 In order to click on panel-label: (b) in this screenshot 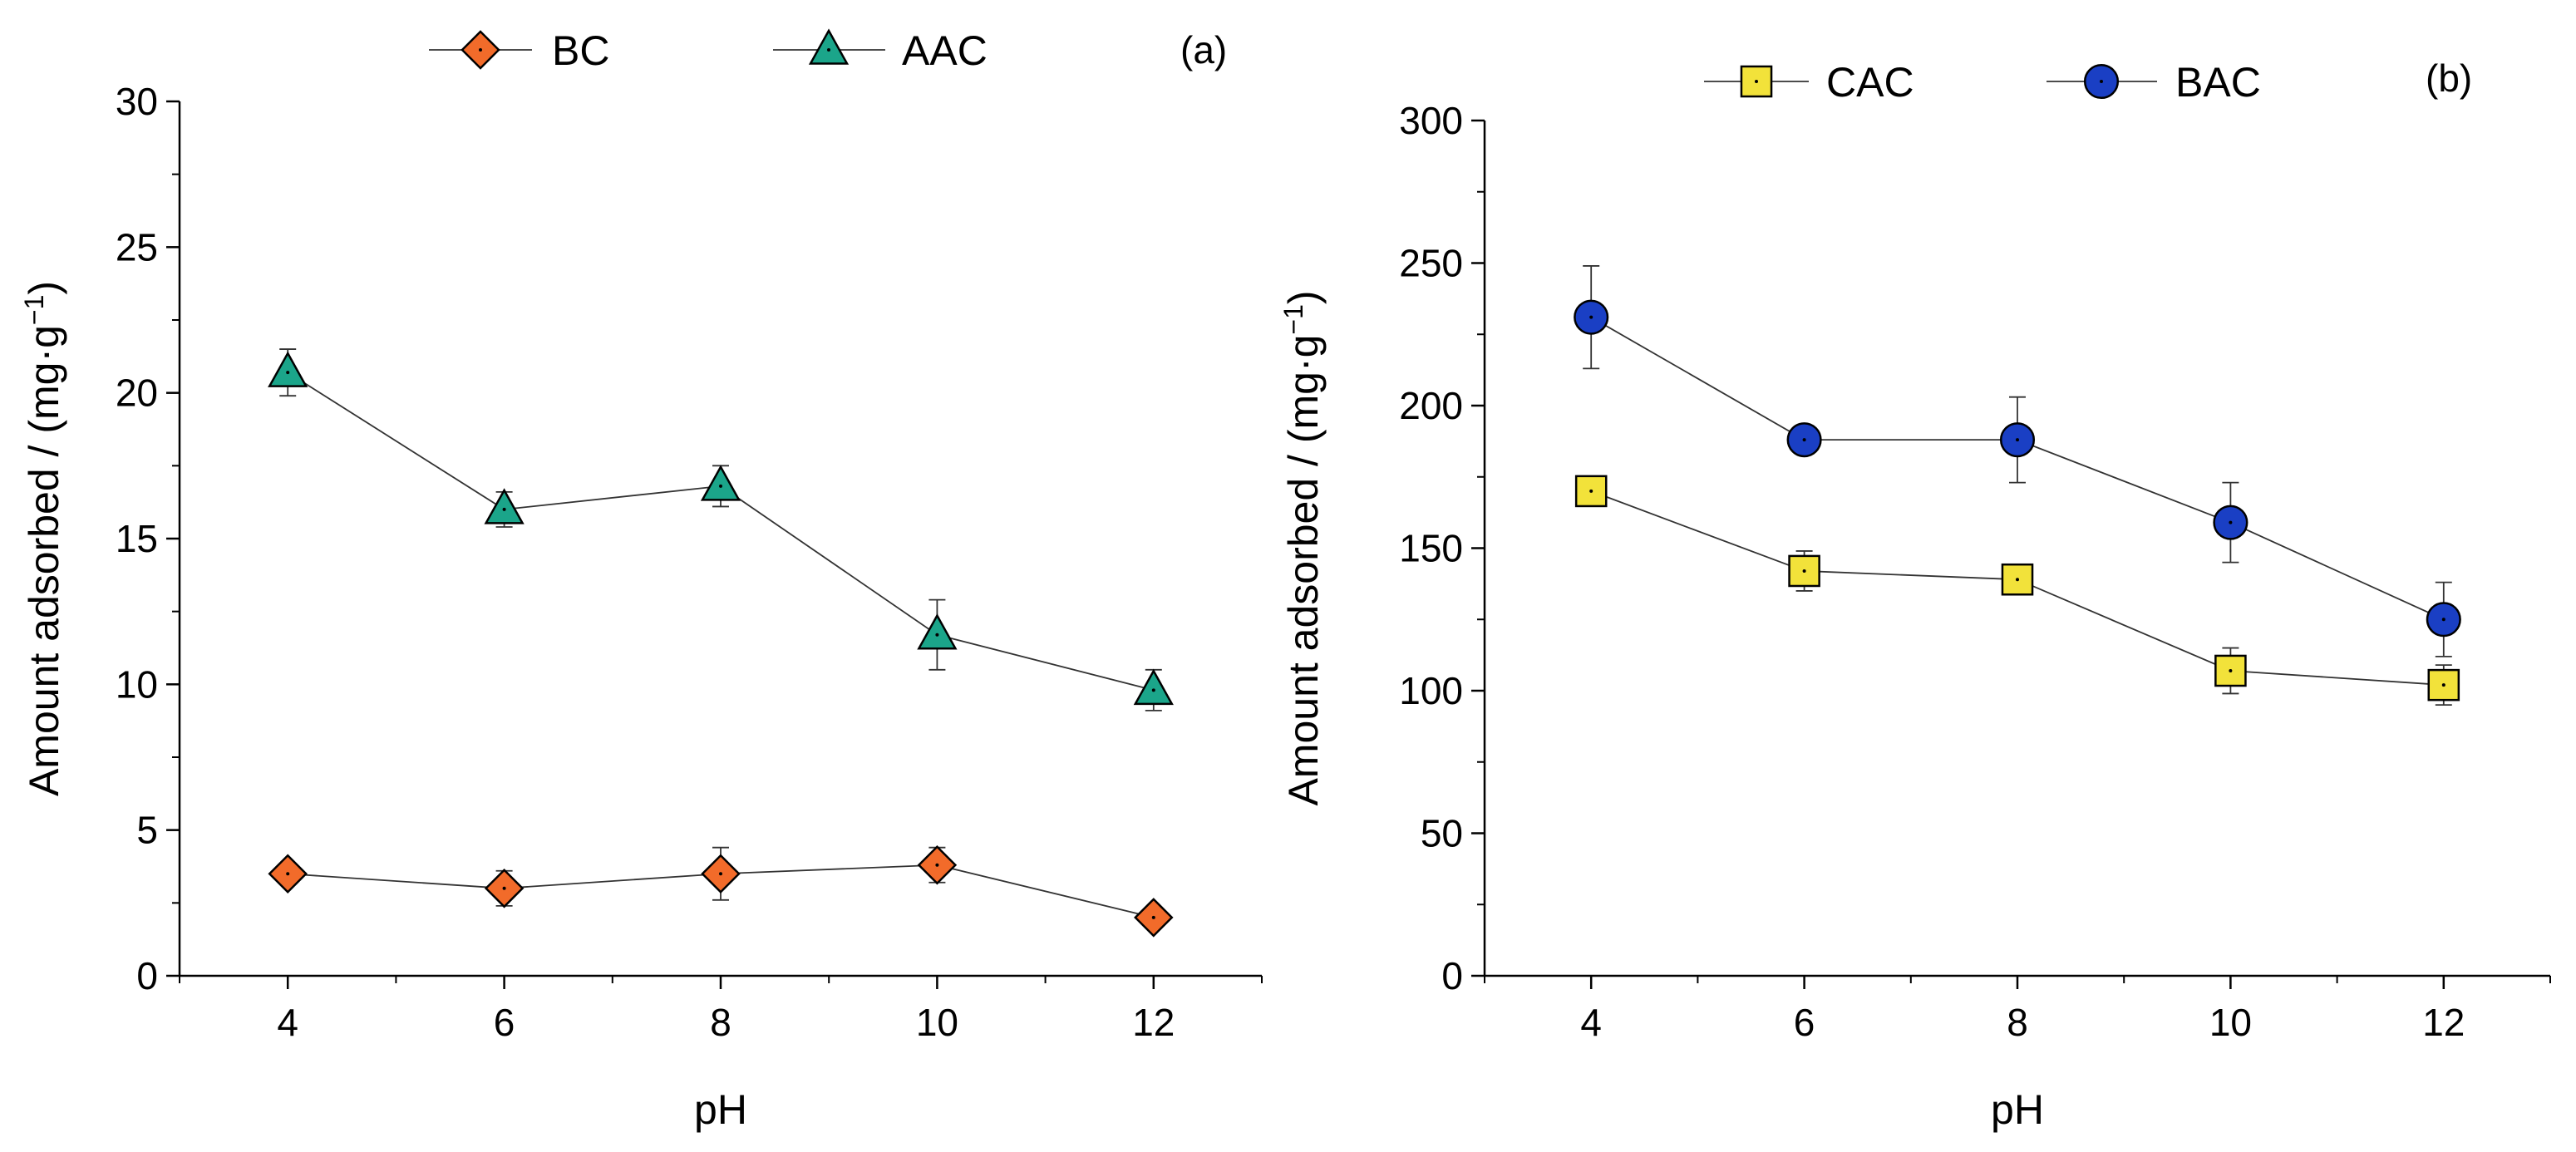, I will do `click(2449, 78)`.